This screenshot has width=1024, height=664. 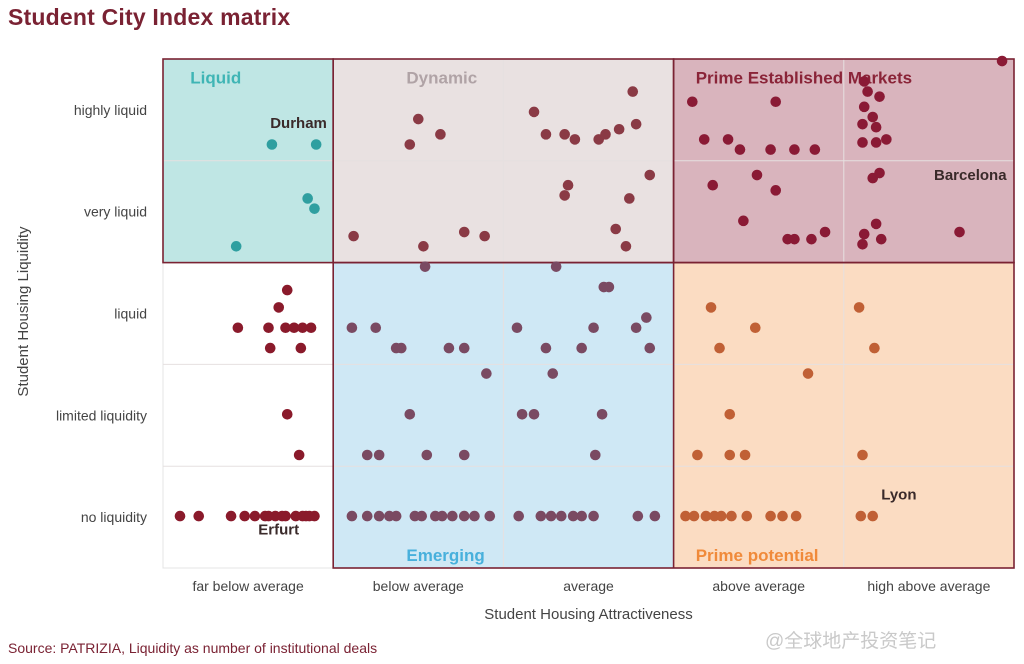 I want to click on watermark: @全球地产投资笔记, so click(x=851, y=641).